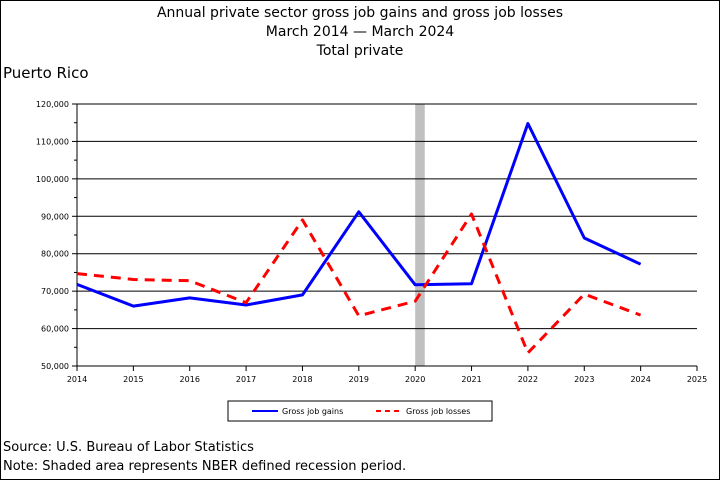  What do you see at coordinates (302, 379) in the screenshot?
I see `x-tick-label: 2018` at bounding box center [302, 379].